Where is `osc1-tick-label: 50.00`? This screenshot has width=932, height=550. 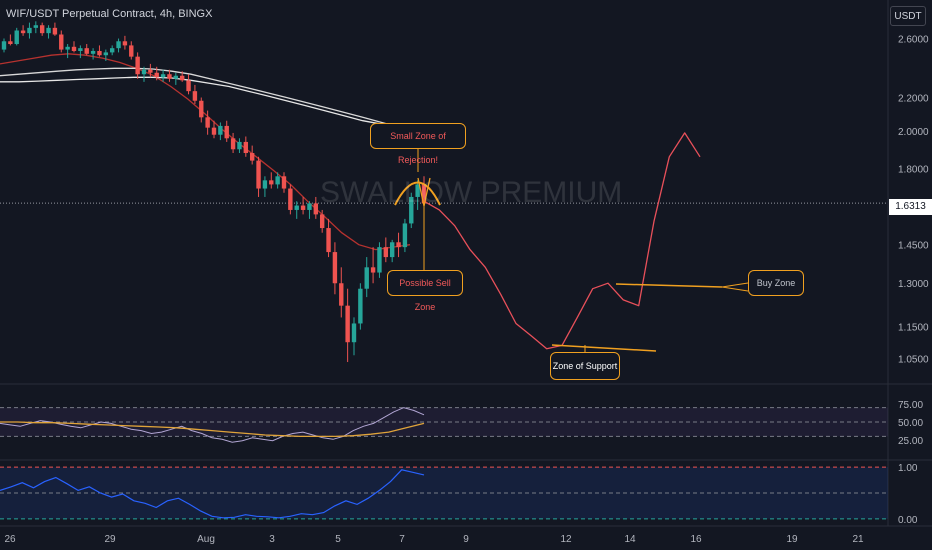
osc1-tick-label: 50.00 is located at coordinates (910, 423).